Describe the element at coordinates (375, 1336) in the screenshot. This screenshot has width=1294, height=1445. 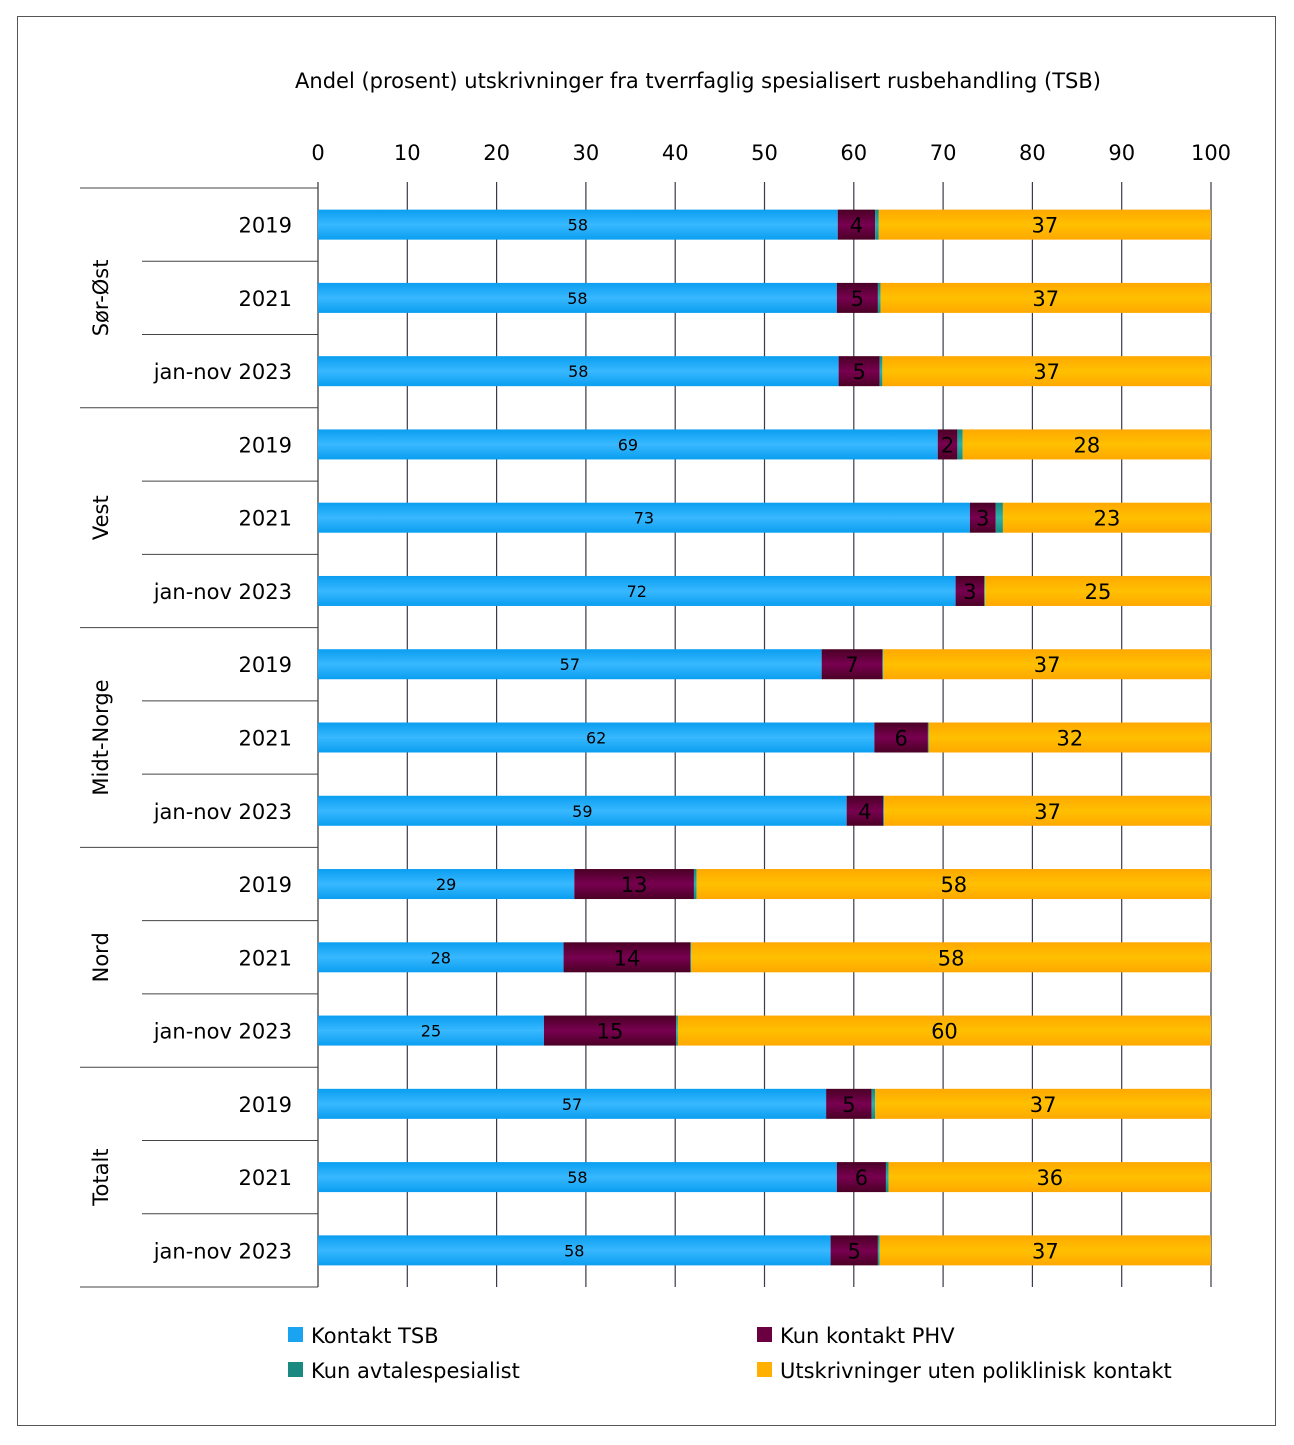
I see `legend-label: Kontakt TSB` at that location.